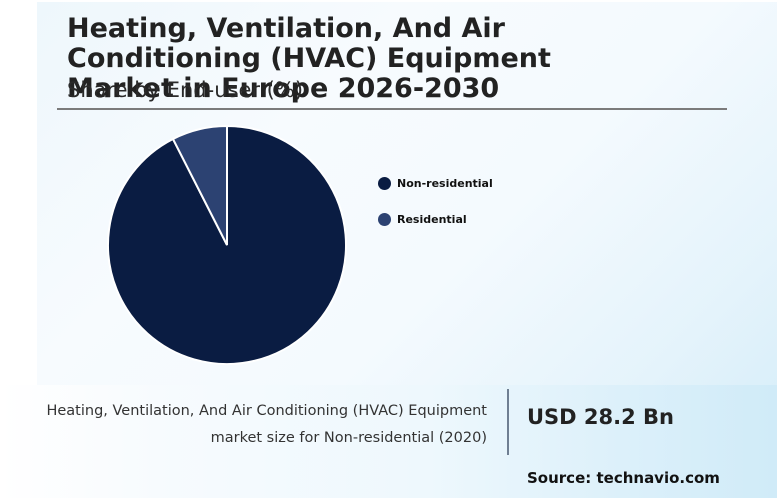  What do you see at coordinates (445, 183) in the screenshot?
I see `legend-label: Non-residential` at bounding box center [445, 183].